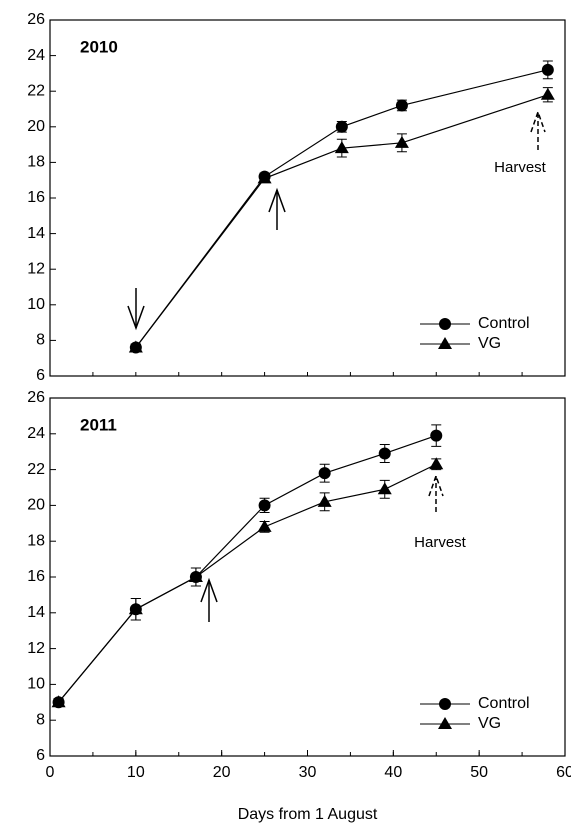 Image resolution: width=571 pixels, height=830 pixels. What do you see at coordinates (308, 772) in the screenshot?
I see `x-tick-label: 30` at bounding box center [308, 772].